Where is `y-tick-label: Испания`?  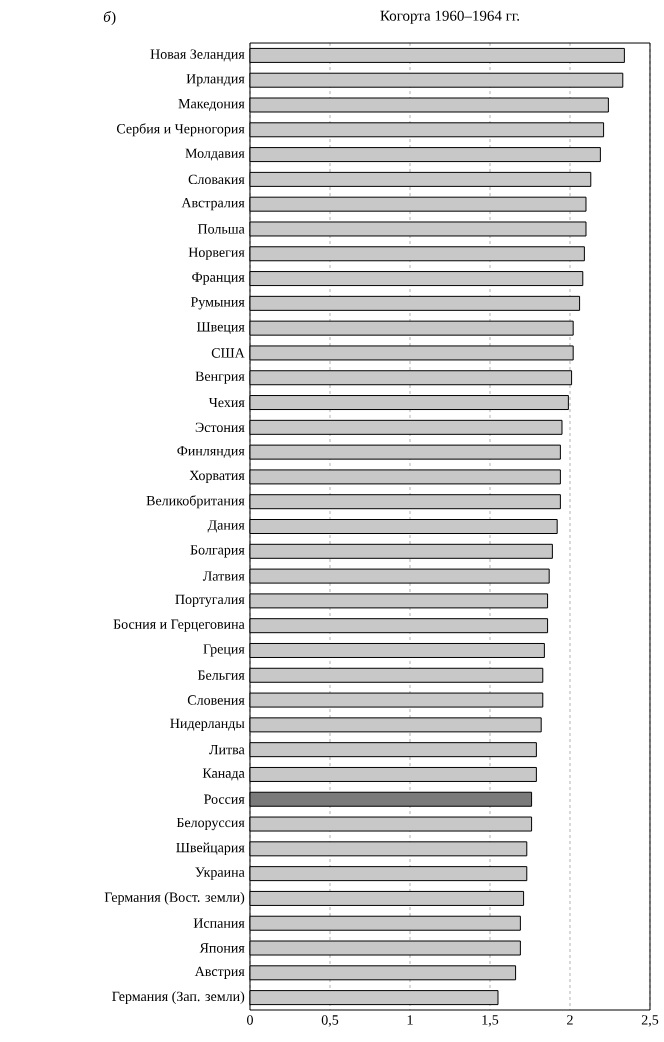 y-tick-label: Испания is located at coordinates (219, 923).